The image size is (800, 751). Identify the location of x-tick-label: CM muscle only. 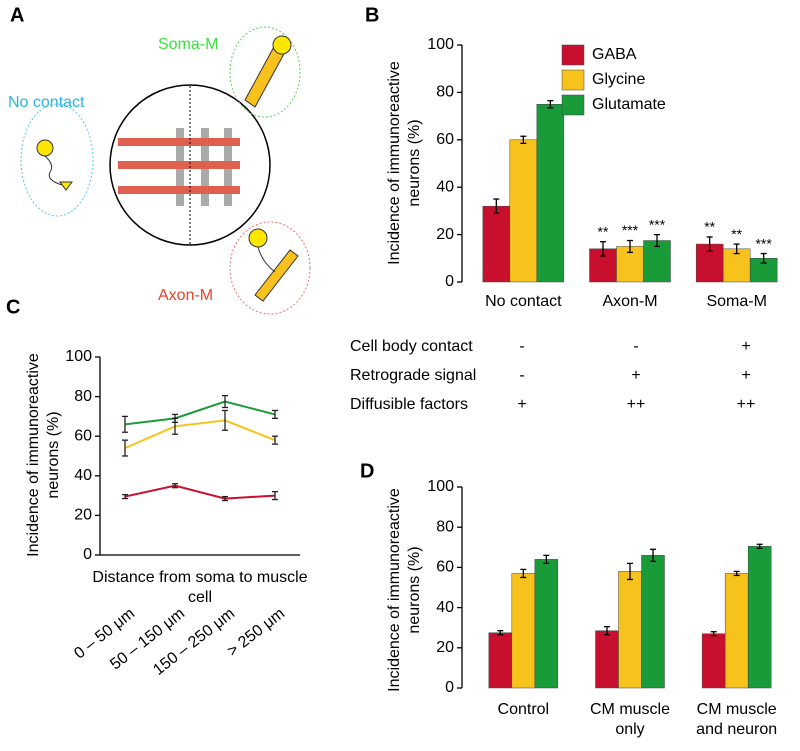
(629, 719).